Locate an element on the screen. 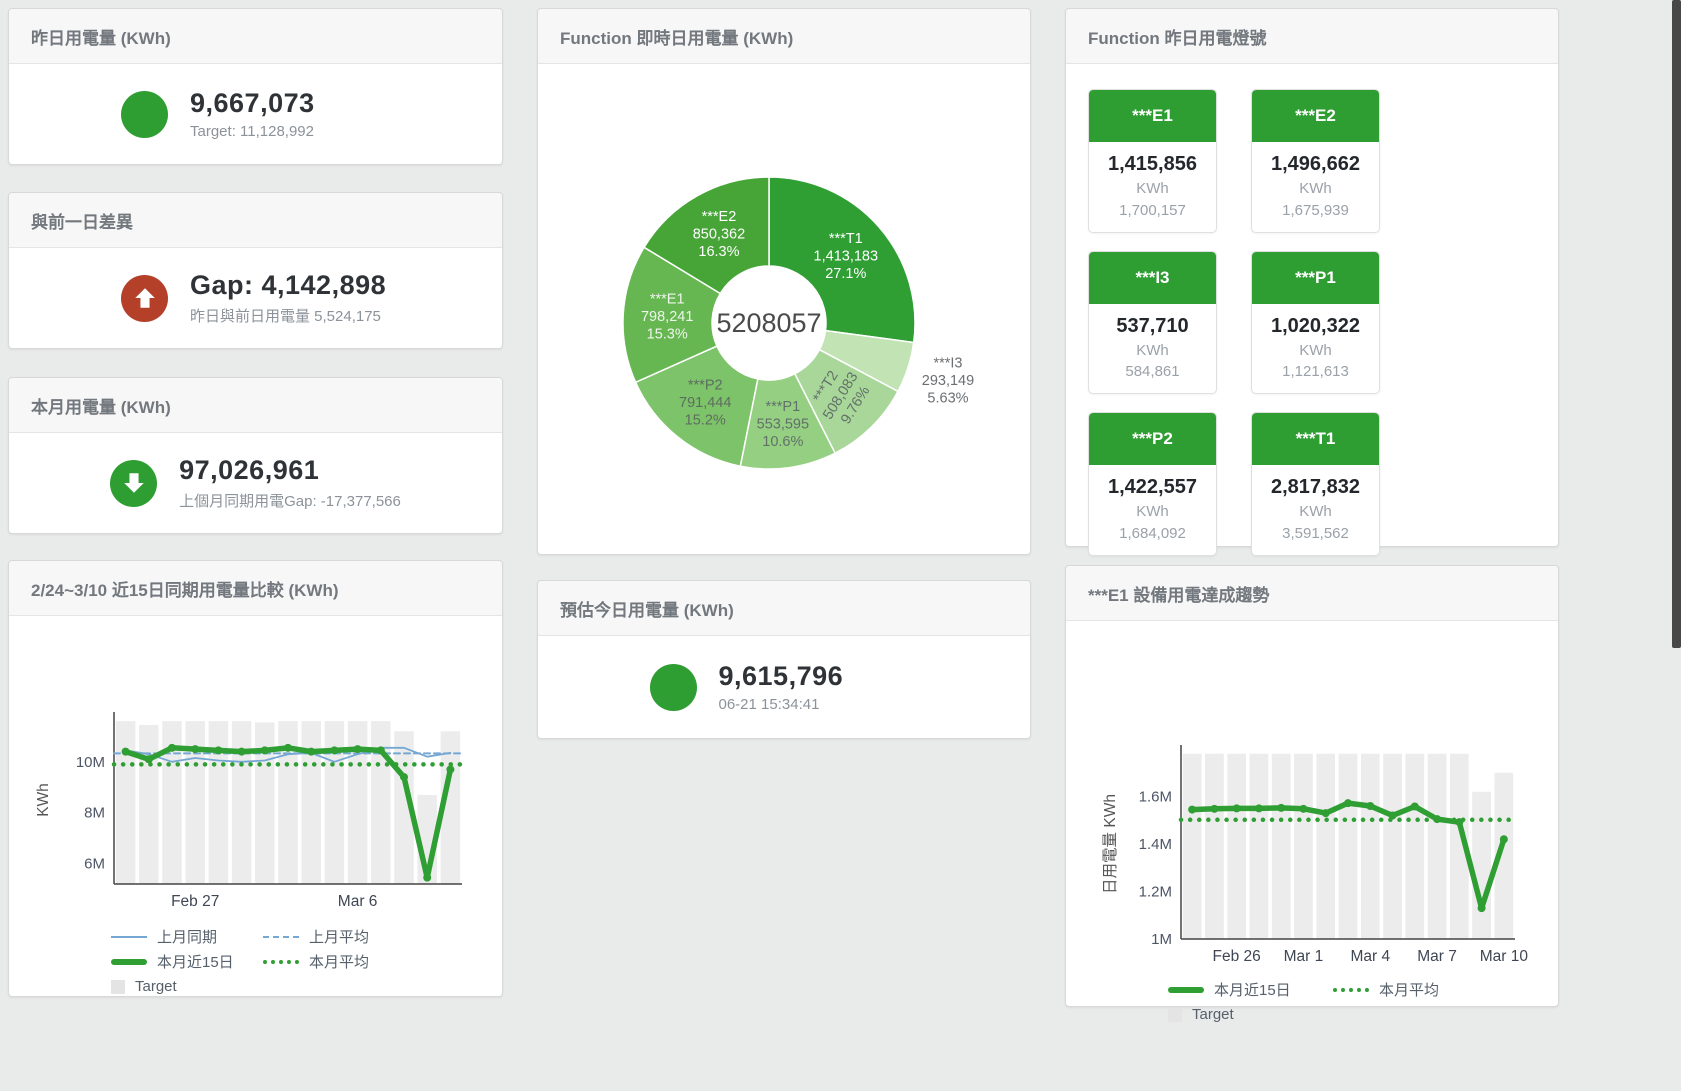 The image size is (1681, 1091). card-title-trend: ***E1 設備用電達成趨勢 is located at coordinates (1312, 593).